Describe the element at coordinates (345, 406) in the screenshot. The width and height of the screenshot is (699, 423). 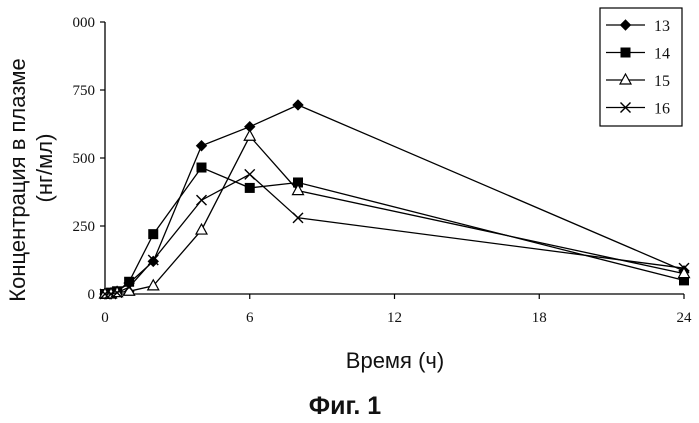
I see `figure-caption: Фиг. 1` at that location.